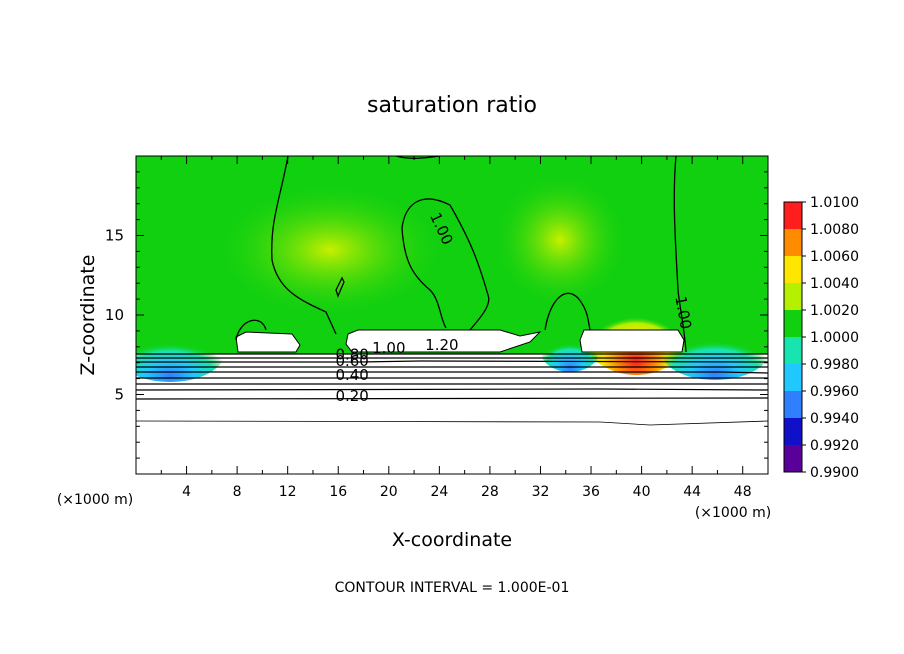  What do you see at coordinates (268, 342) in the screenshot?
I see `cloud-left` at bounding box center [268, 342].